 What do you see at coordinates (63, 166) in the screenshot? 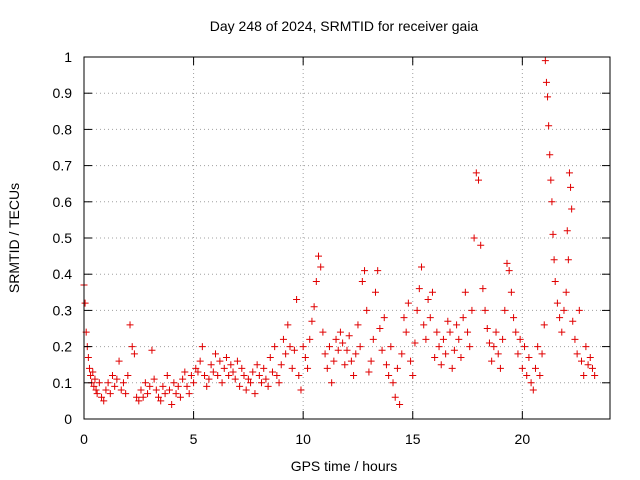
I see `y-tick-label: 0.7` at bounding box center [63, 166].